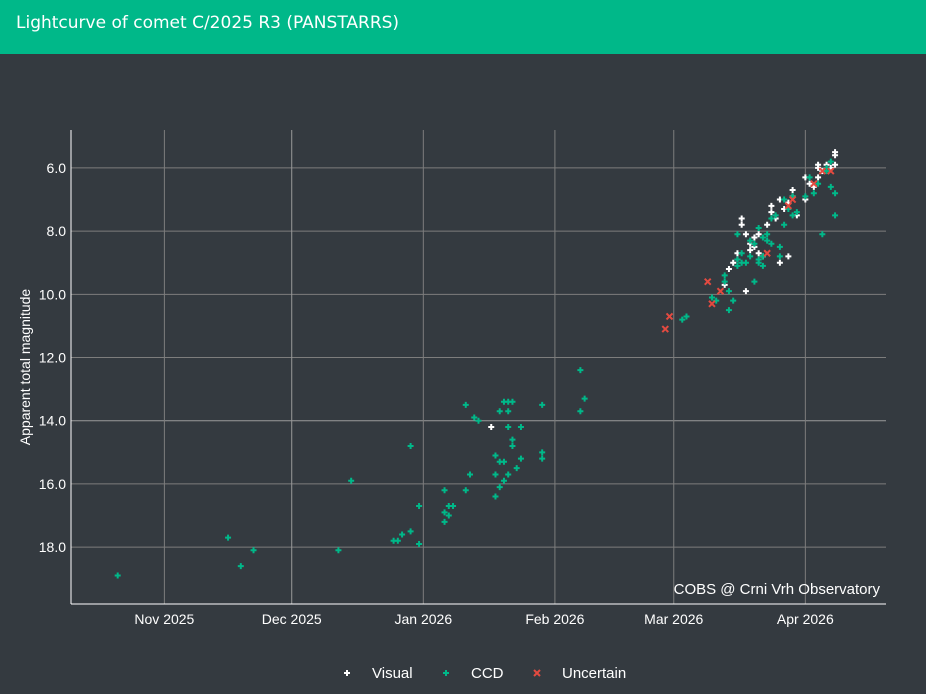 Image resolution: width=926 pixels, height=694 pixels. Describe the element at coordinates (347, 673) in the screenshot. I see `visual-legend-marker` at that location.